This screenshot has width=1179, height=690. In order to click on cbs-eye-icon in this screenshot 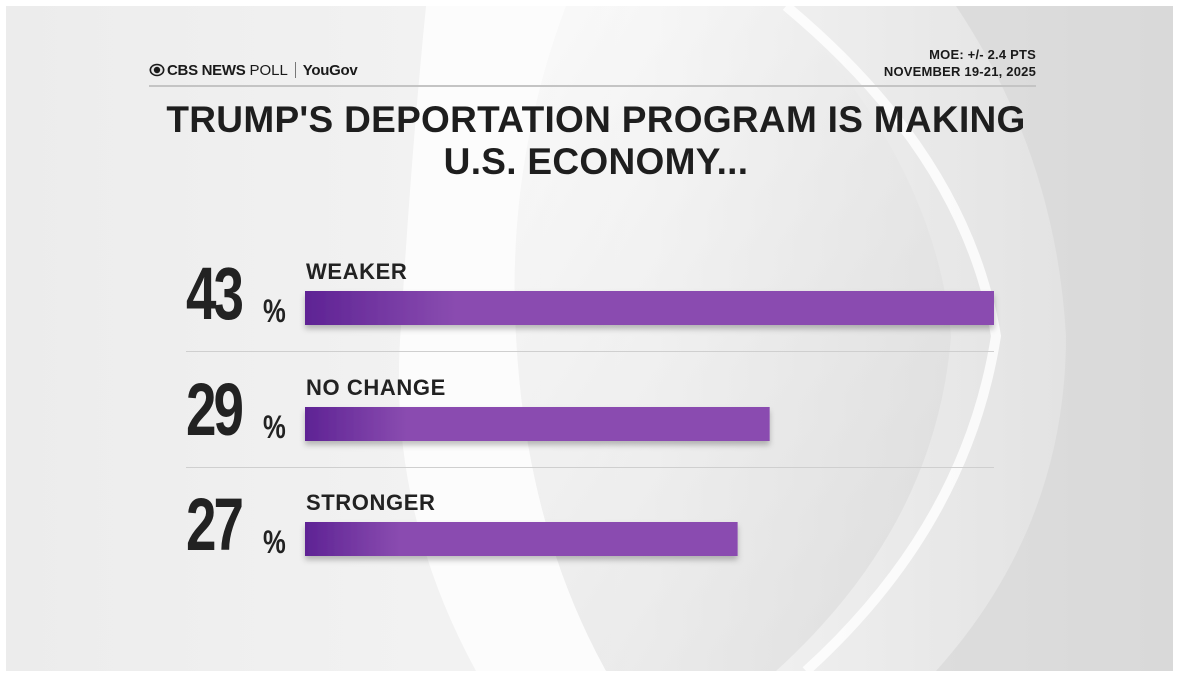, I will do `click(157, 70)`.